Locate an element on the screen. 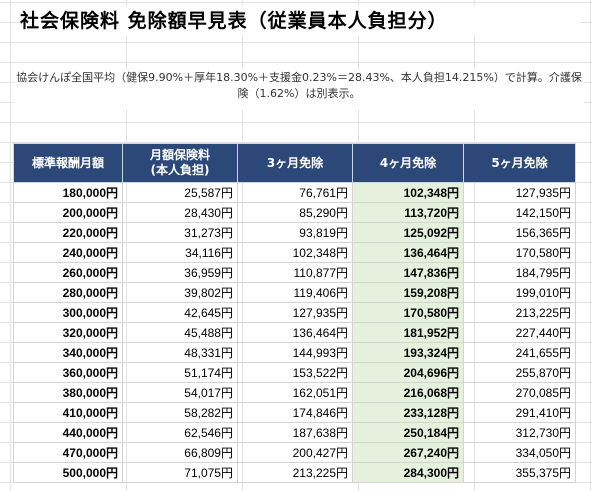 The image size is (592, 491). cell-3-month: 136,464円 is located at coordinates (295, 332).